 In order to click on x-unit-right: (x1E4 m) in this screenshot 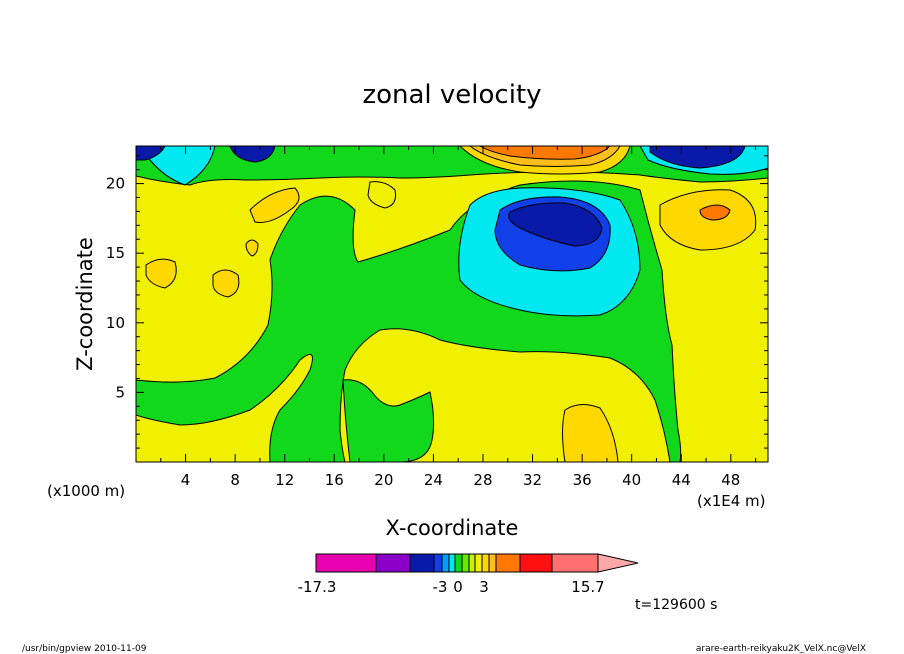, I will do `click(731, 501)`.